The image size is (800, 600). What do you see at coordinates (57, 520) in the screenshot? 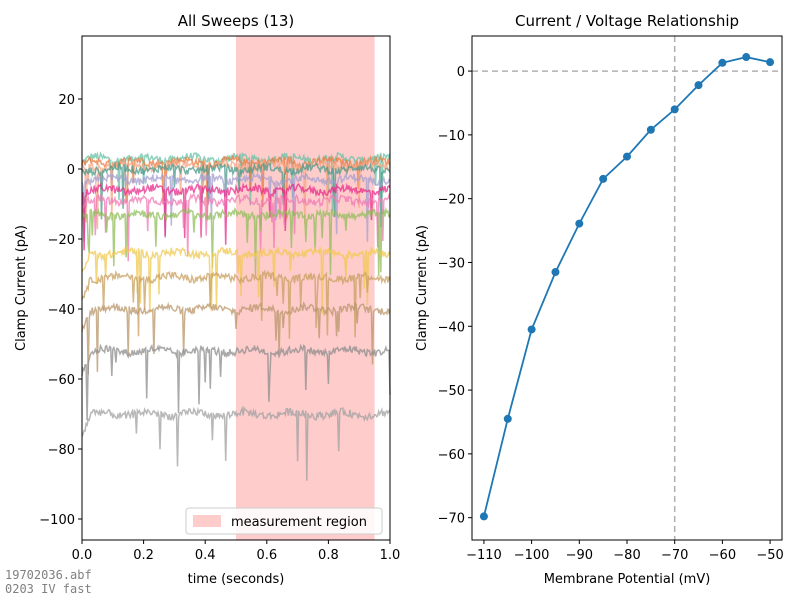
I see `y-tick-label: −100` at bounding box center [57, 520].